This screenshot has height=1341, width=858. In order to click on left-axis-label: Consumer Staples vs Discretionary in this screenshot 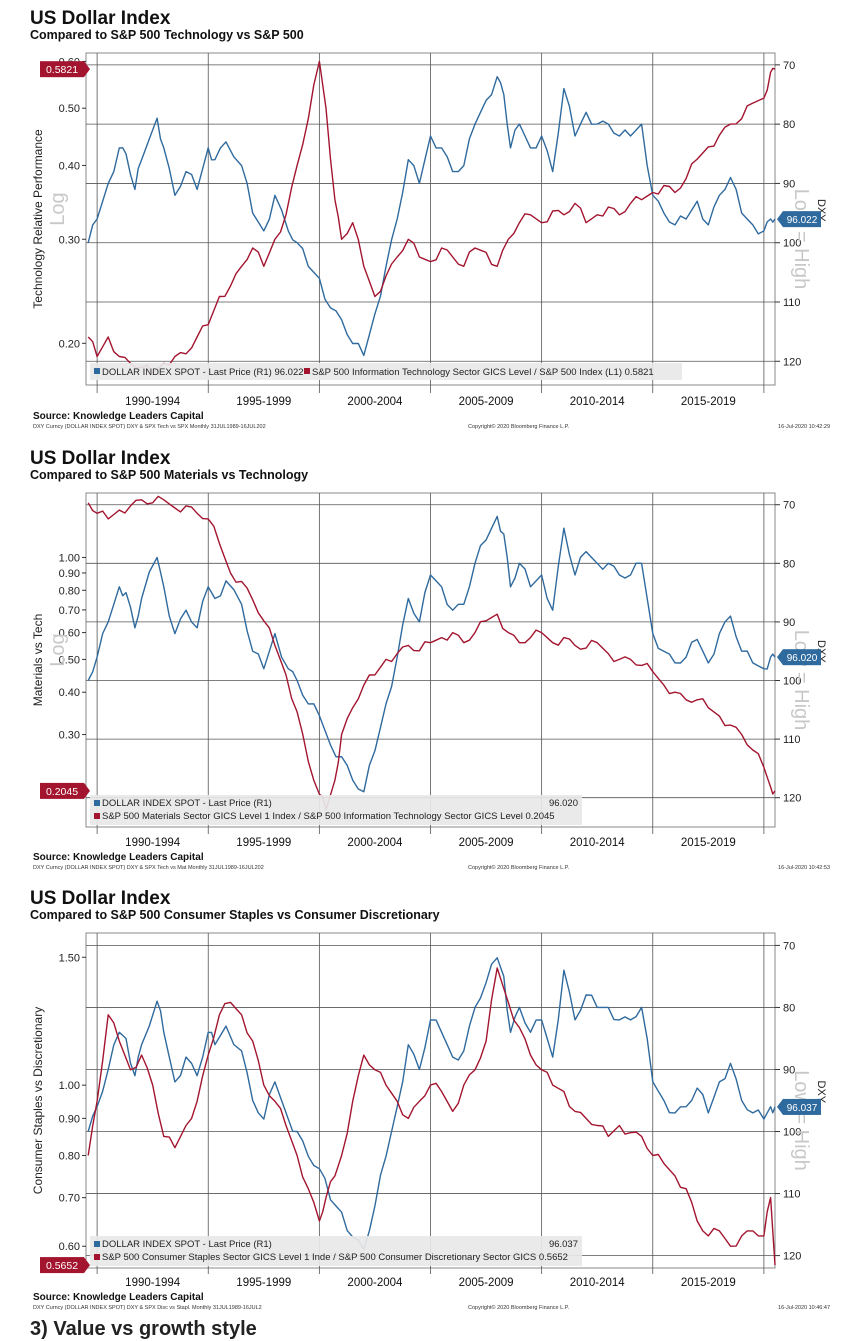, I will do `click(38, 1100)`.